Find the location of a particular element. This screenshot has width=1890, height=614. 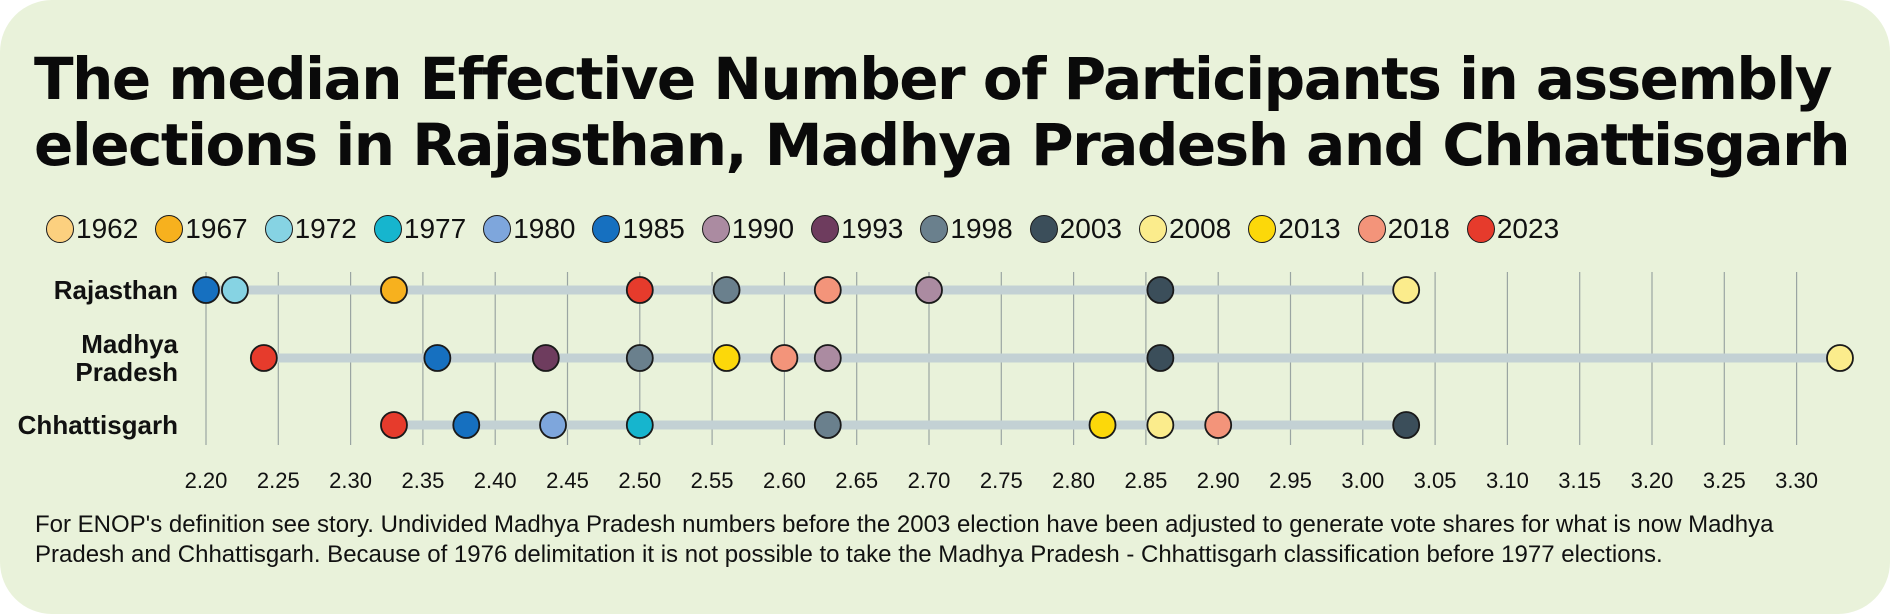

legend-swatch-2023 is located at coordinates (1480, 229).